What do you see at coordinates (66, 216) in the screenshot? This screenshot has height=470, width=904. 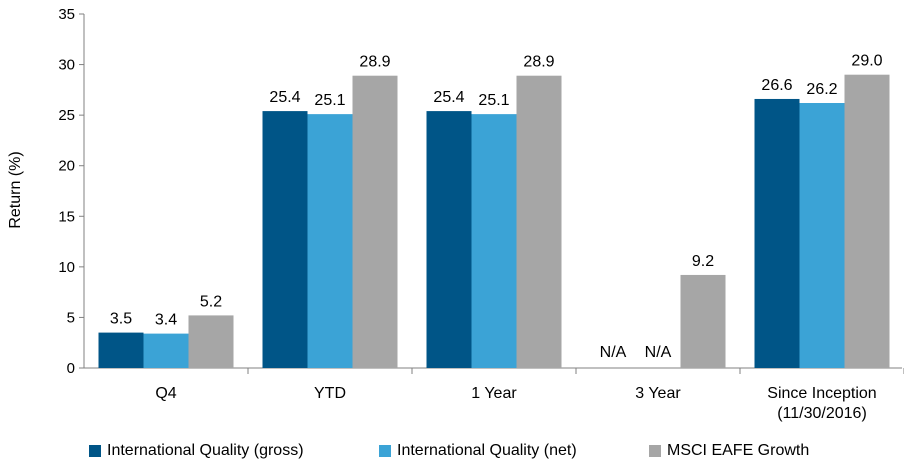 I see `y-tick-label: 15` at bounding box center [66, 216].